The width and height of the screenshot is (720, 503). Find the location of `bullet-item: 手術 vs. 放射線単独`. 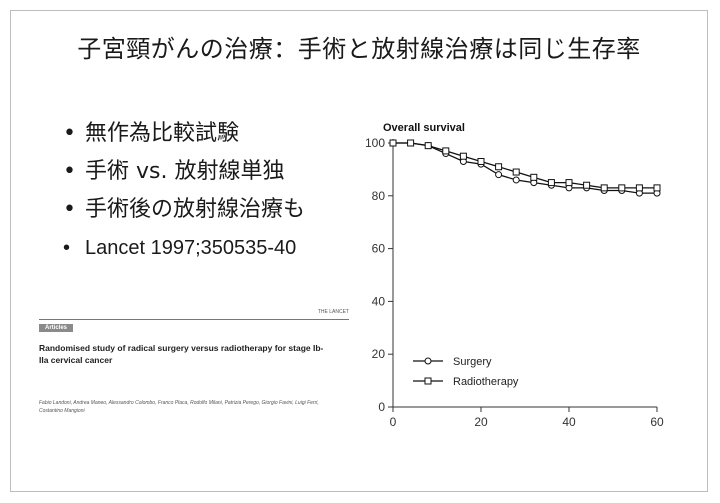

bullet-item: 手術 vs. 放射線単独 is located at coordinates (184, 172).